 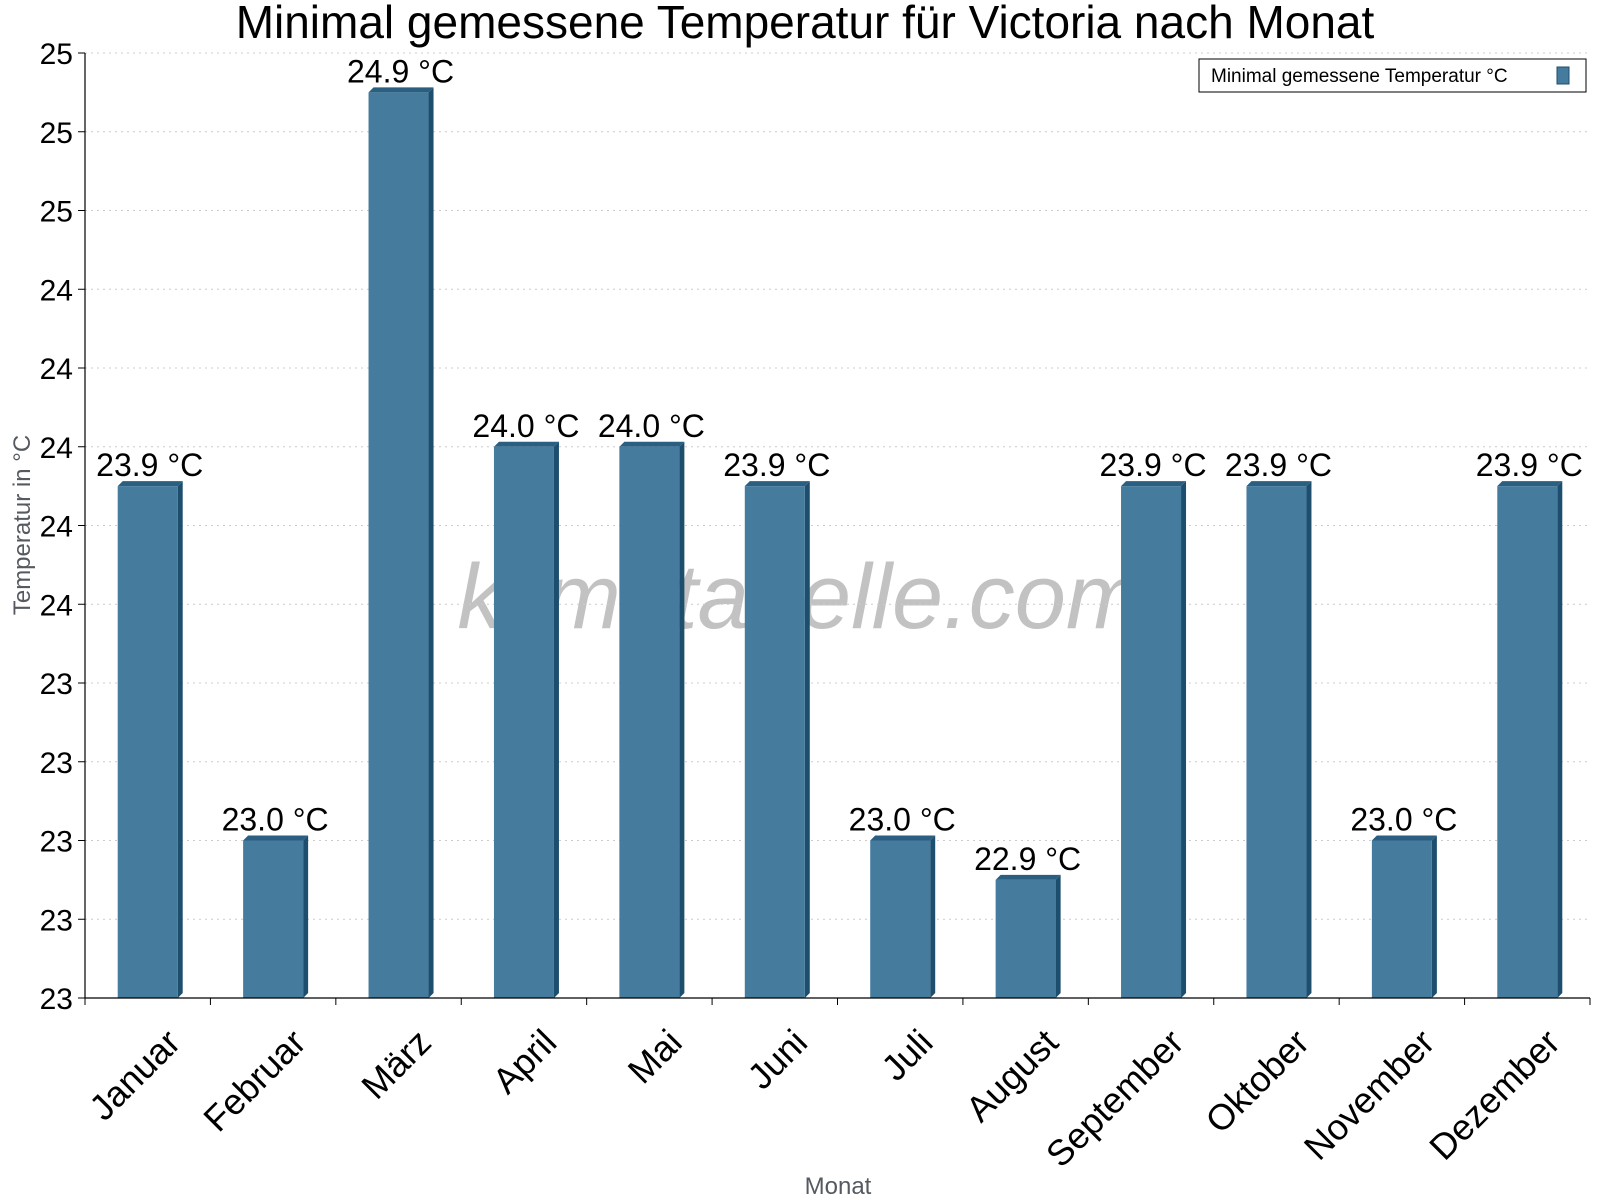 I want to click on bar-juli, so click(x=903, y=916).